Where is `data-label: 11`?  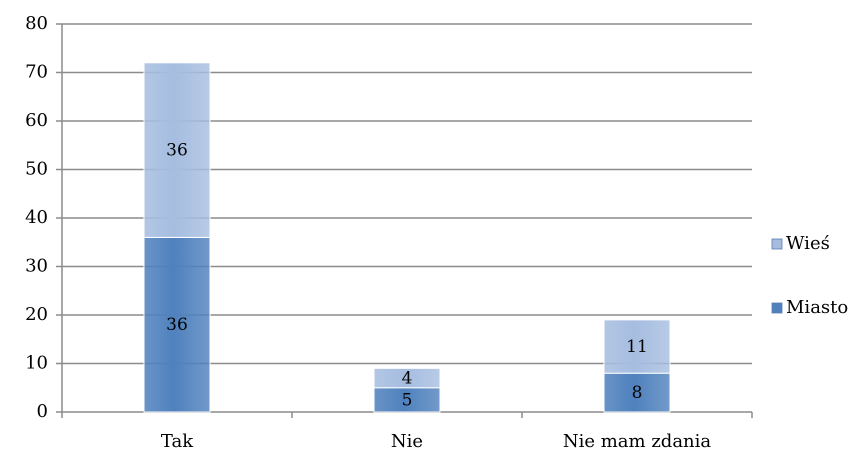
data-label: 11 is located at coordinates (637, 347).